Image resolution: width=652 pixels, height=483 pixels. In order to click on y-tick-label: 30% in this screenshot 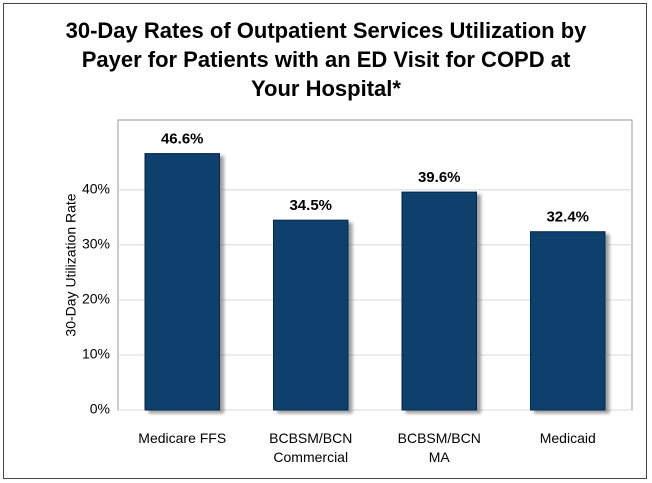, I will do `click(96, 244)`.